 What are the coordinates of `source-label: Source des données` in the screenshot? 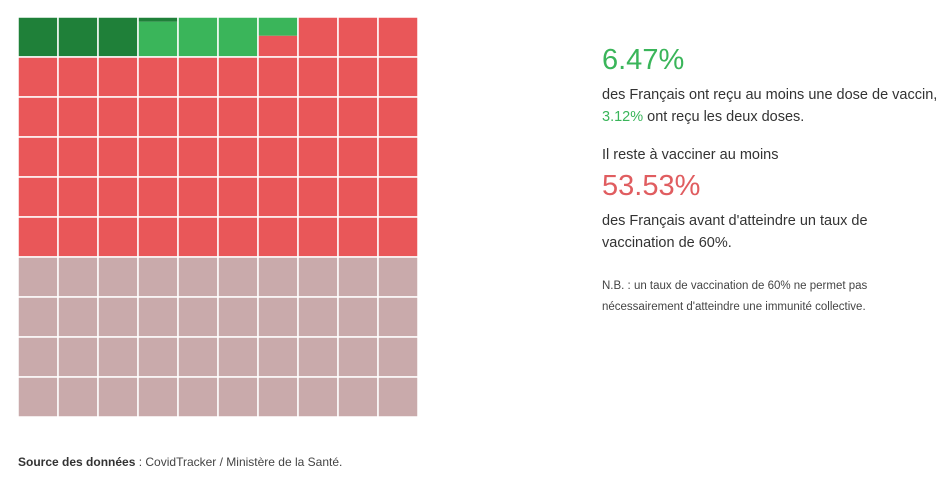 It's located at (77, 462).